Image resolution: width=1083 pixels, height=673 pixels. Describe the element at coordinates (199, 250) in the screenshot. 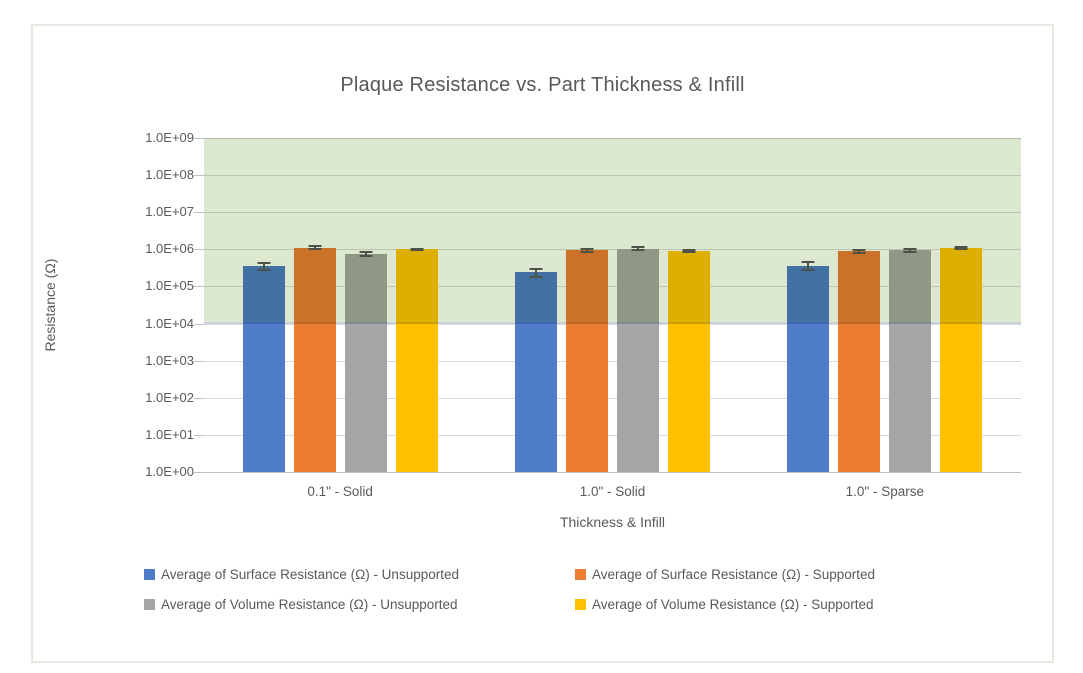

I see `y-tick-1.0E+06` at that location.